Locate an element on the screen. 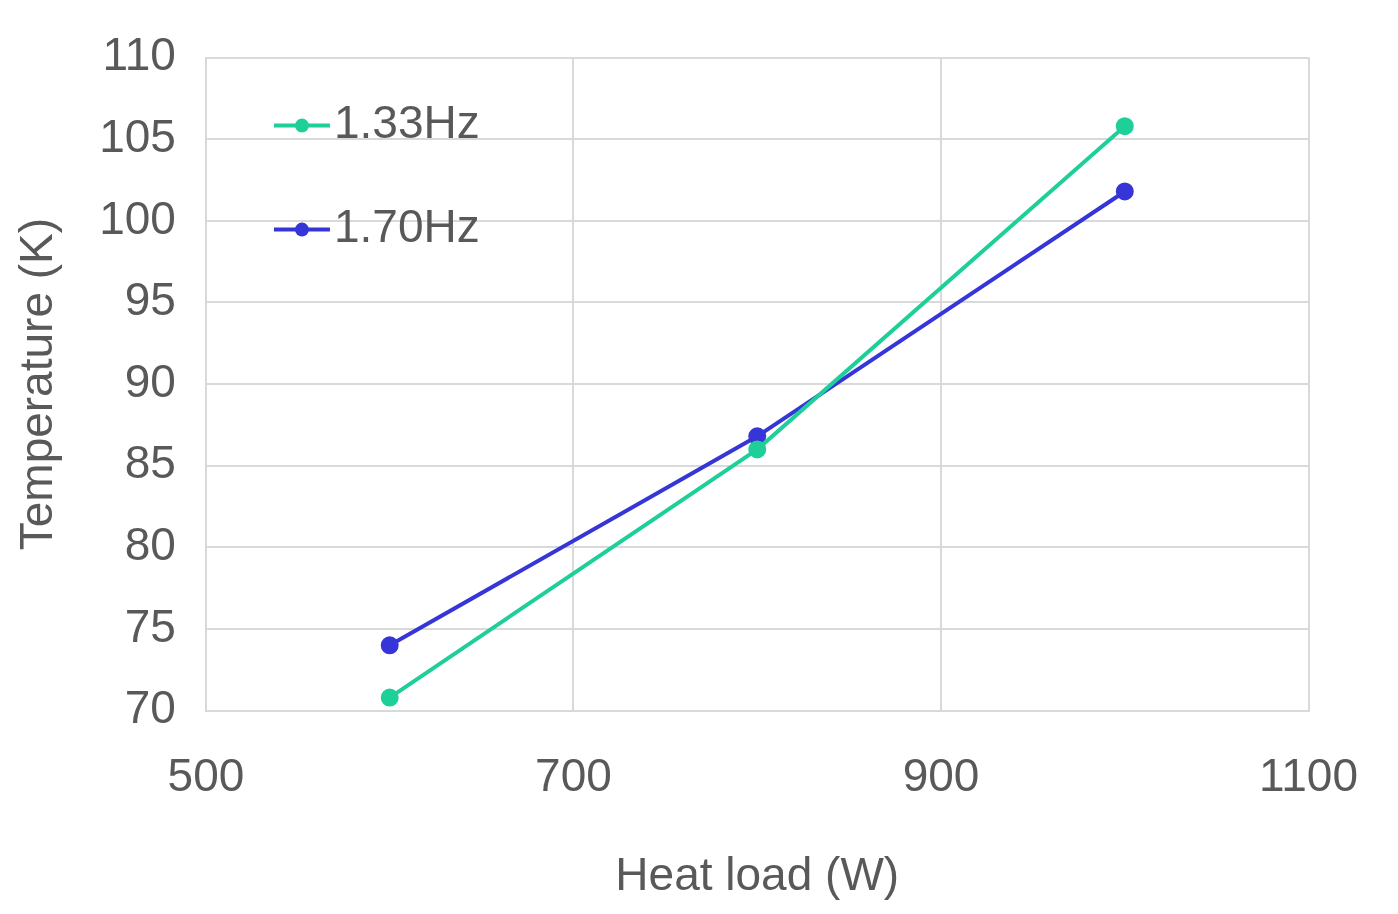 The width and height of the screenshot is (1398, 914). x-tick-label: 900 is located at coordinates (941, 774).